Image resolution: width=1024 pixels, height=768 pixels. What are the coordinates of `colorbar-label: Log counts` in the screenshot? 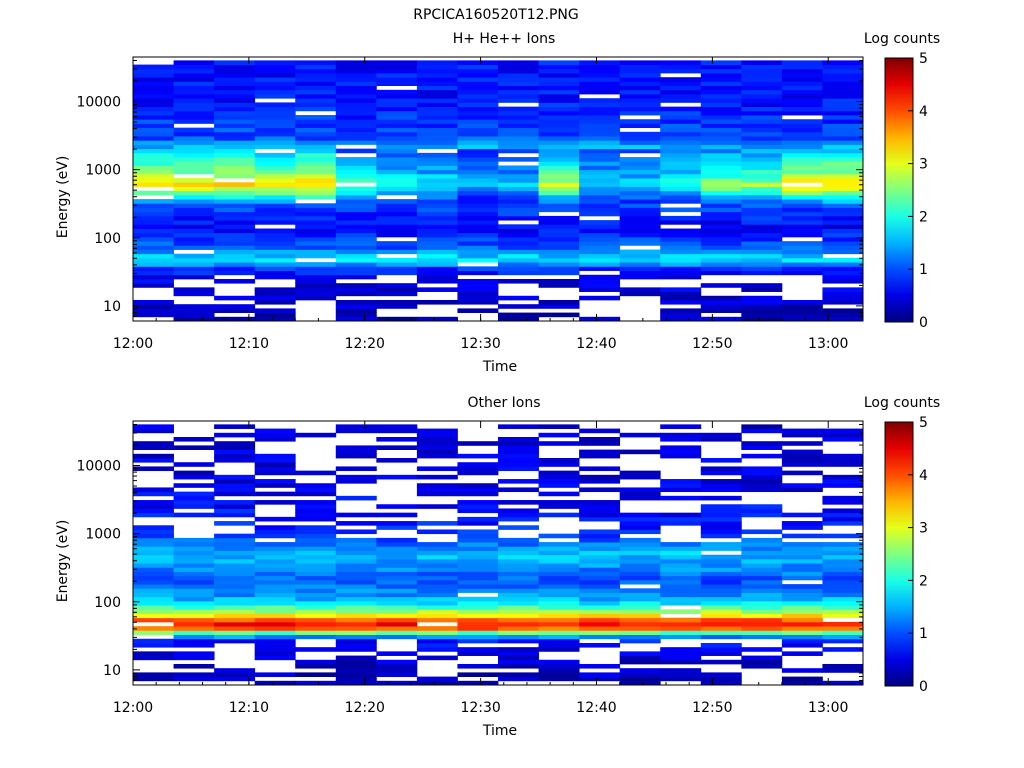 It's located at (902, 403).